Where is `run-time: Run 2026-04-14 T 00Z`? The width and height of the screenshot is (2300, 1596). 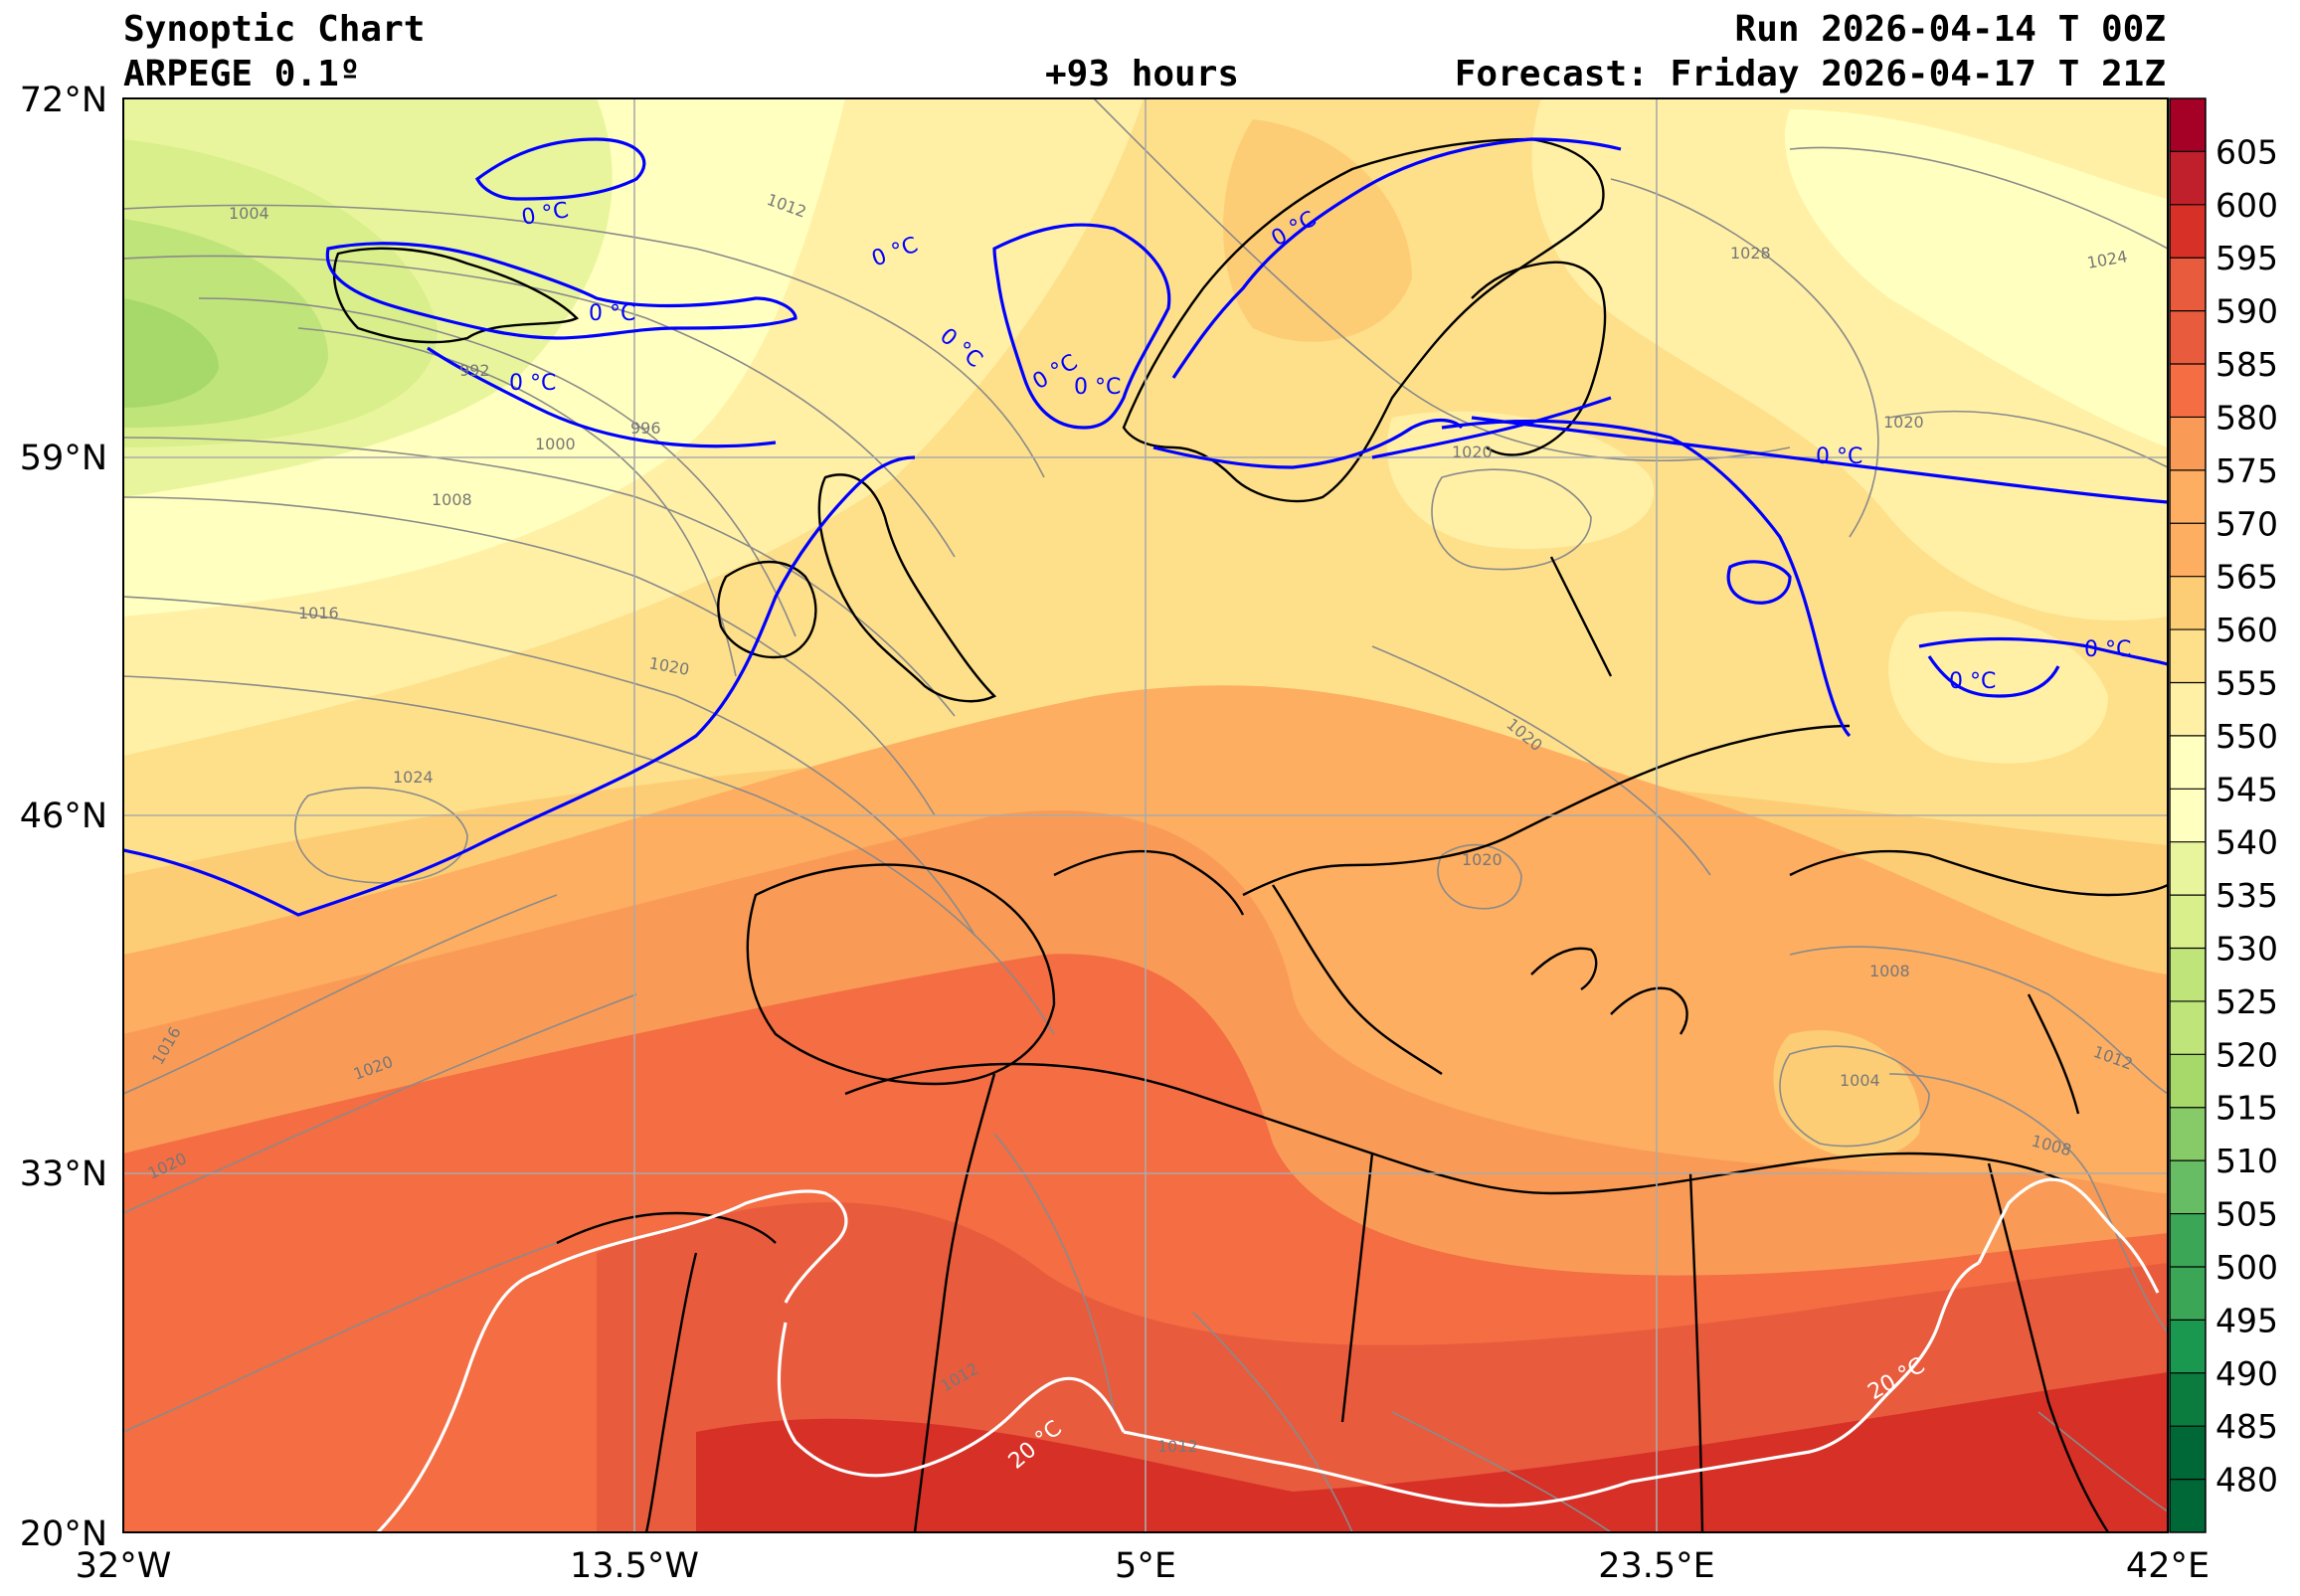
run-time: Run 2026-04-14 T 00Z is located at coordinates (1950, 30).